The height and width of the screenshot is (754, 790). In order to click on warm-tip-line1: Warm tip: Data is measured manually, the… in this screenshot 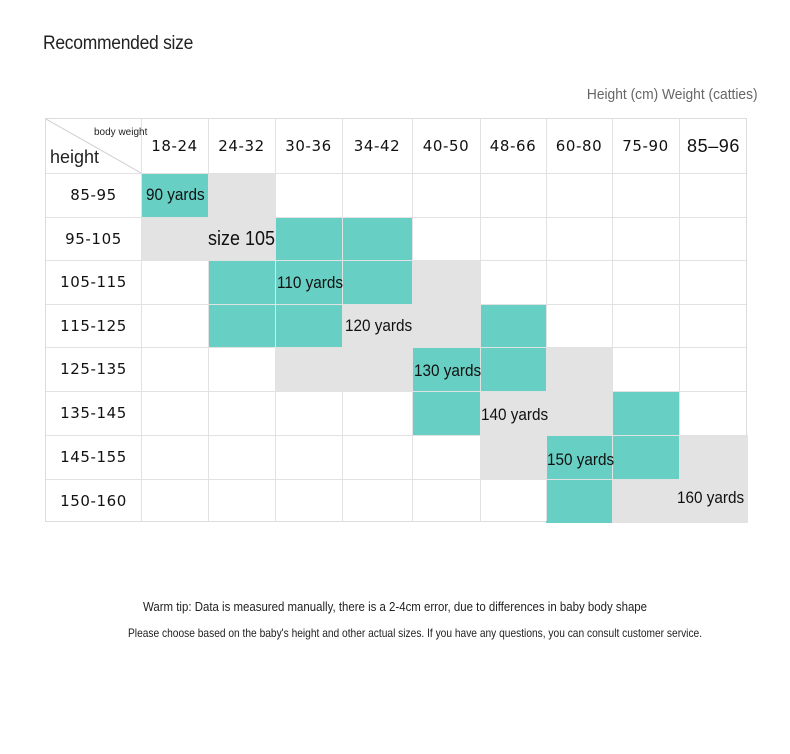, I will do `click(395, 606)`.